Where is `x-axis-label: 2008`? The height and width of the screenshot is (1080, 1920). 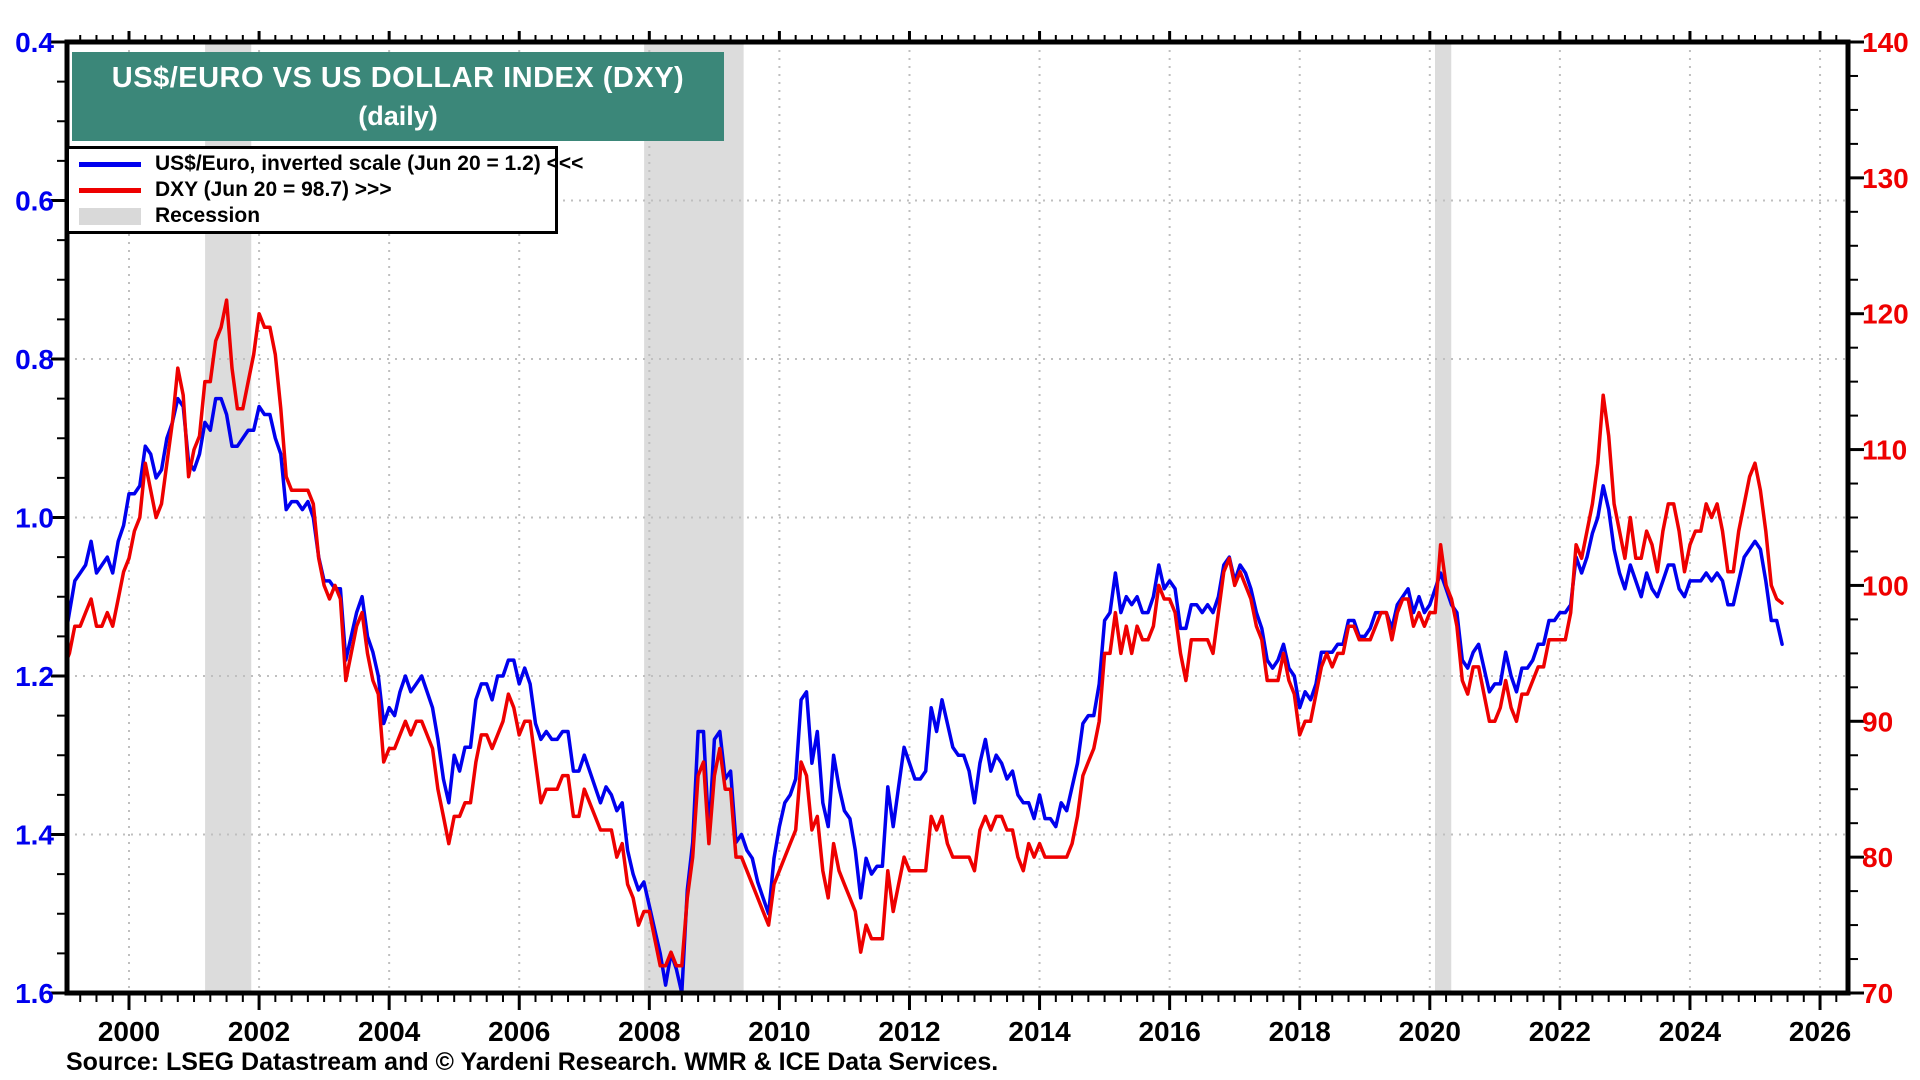
x-axis-label: 2008 is located at coordinates (649, 1031).